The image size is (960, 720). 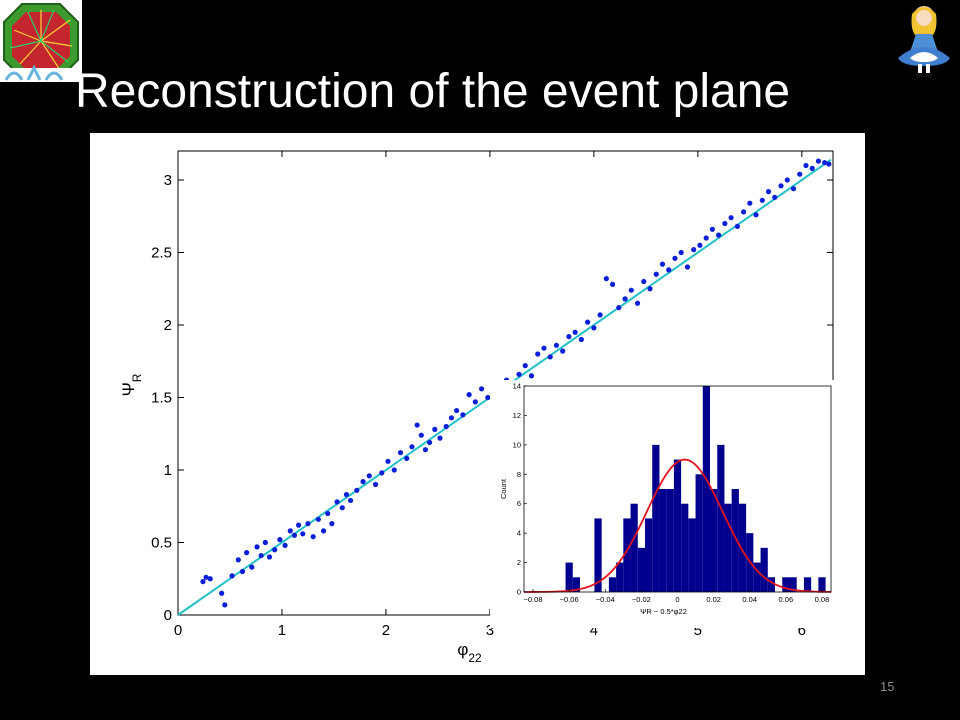 I want to click on y-tick-label: 0, so click(x=168, y=615).